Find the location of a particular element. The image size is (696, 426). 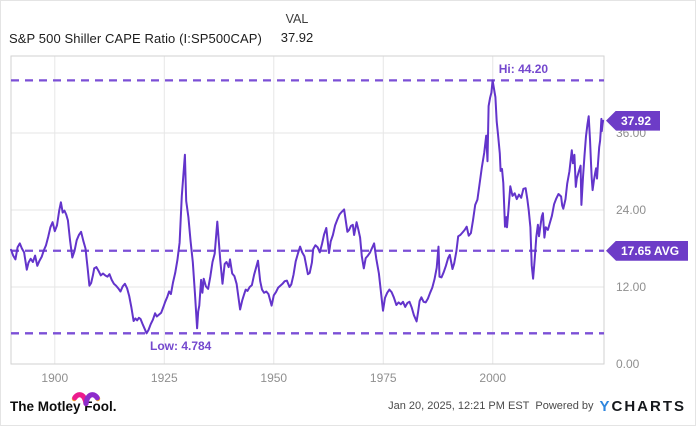

chart-timestamp: Jan 20, 2025, 12:21 PM EST is located at coordinates (459, 406).